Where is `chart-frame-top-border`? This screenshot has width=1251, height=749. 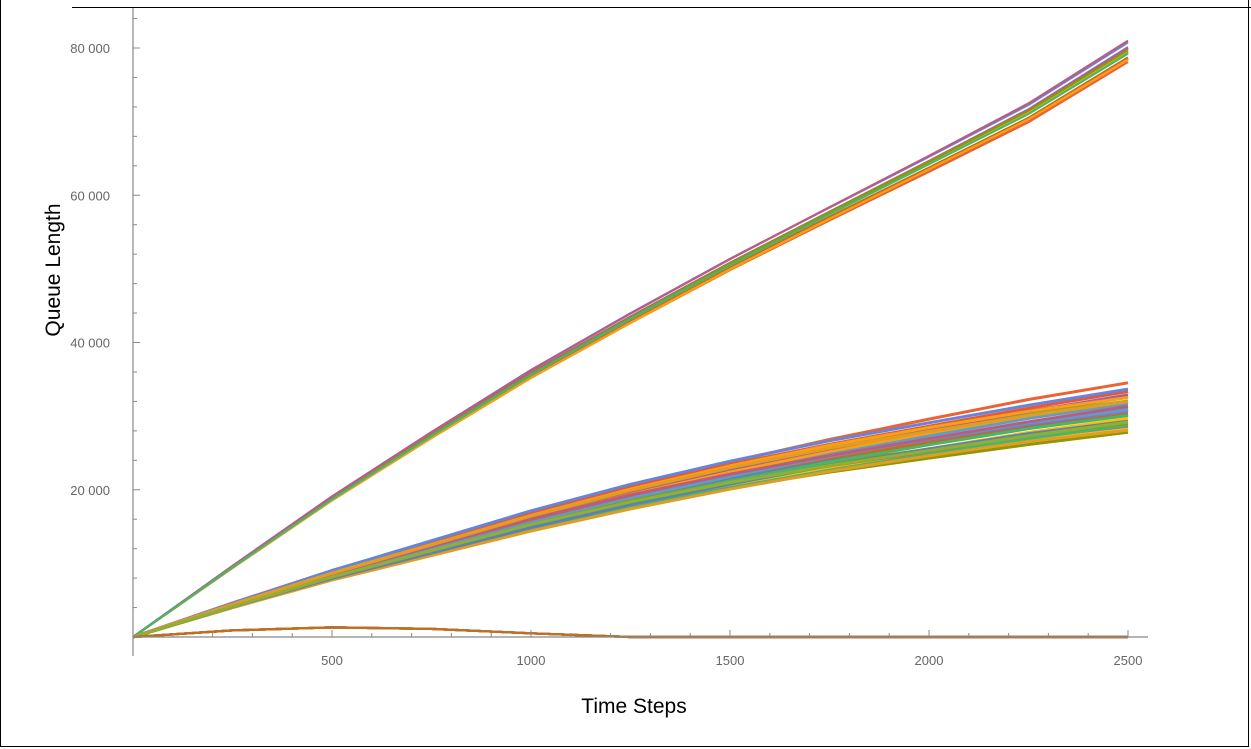
chart-frame-top-border is located at coordinates (661, 7).